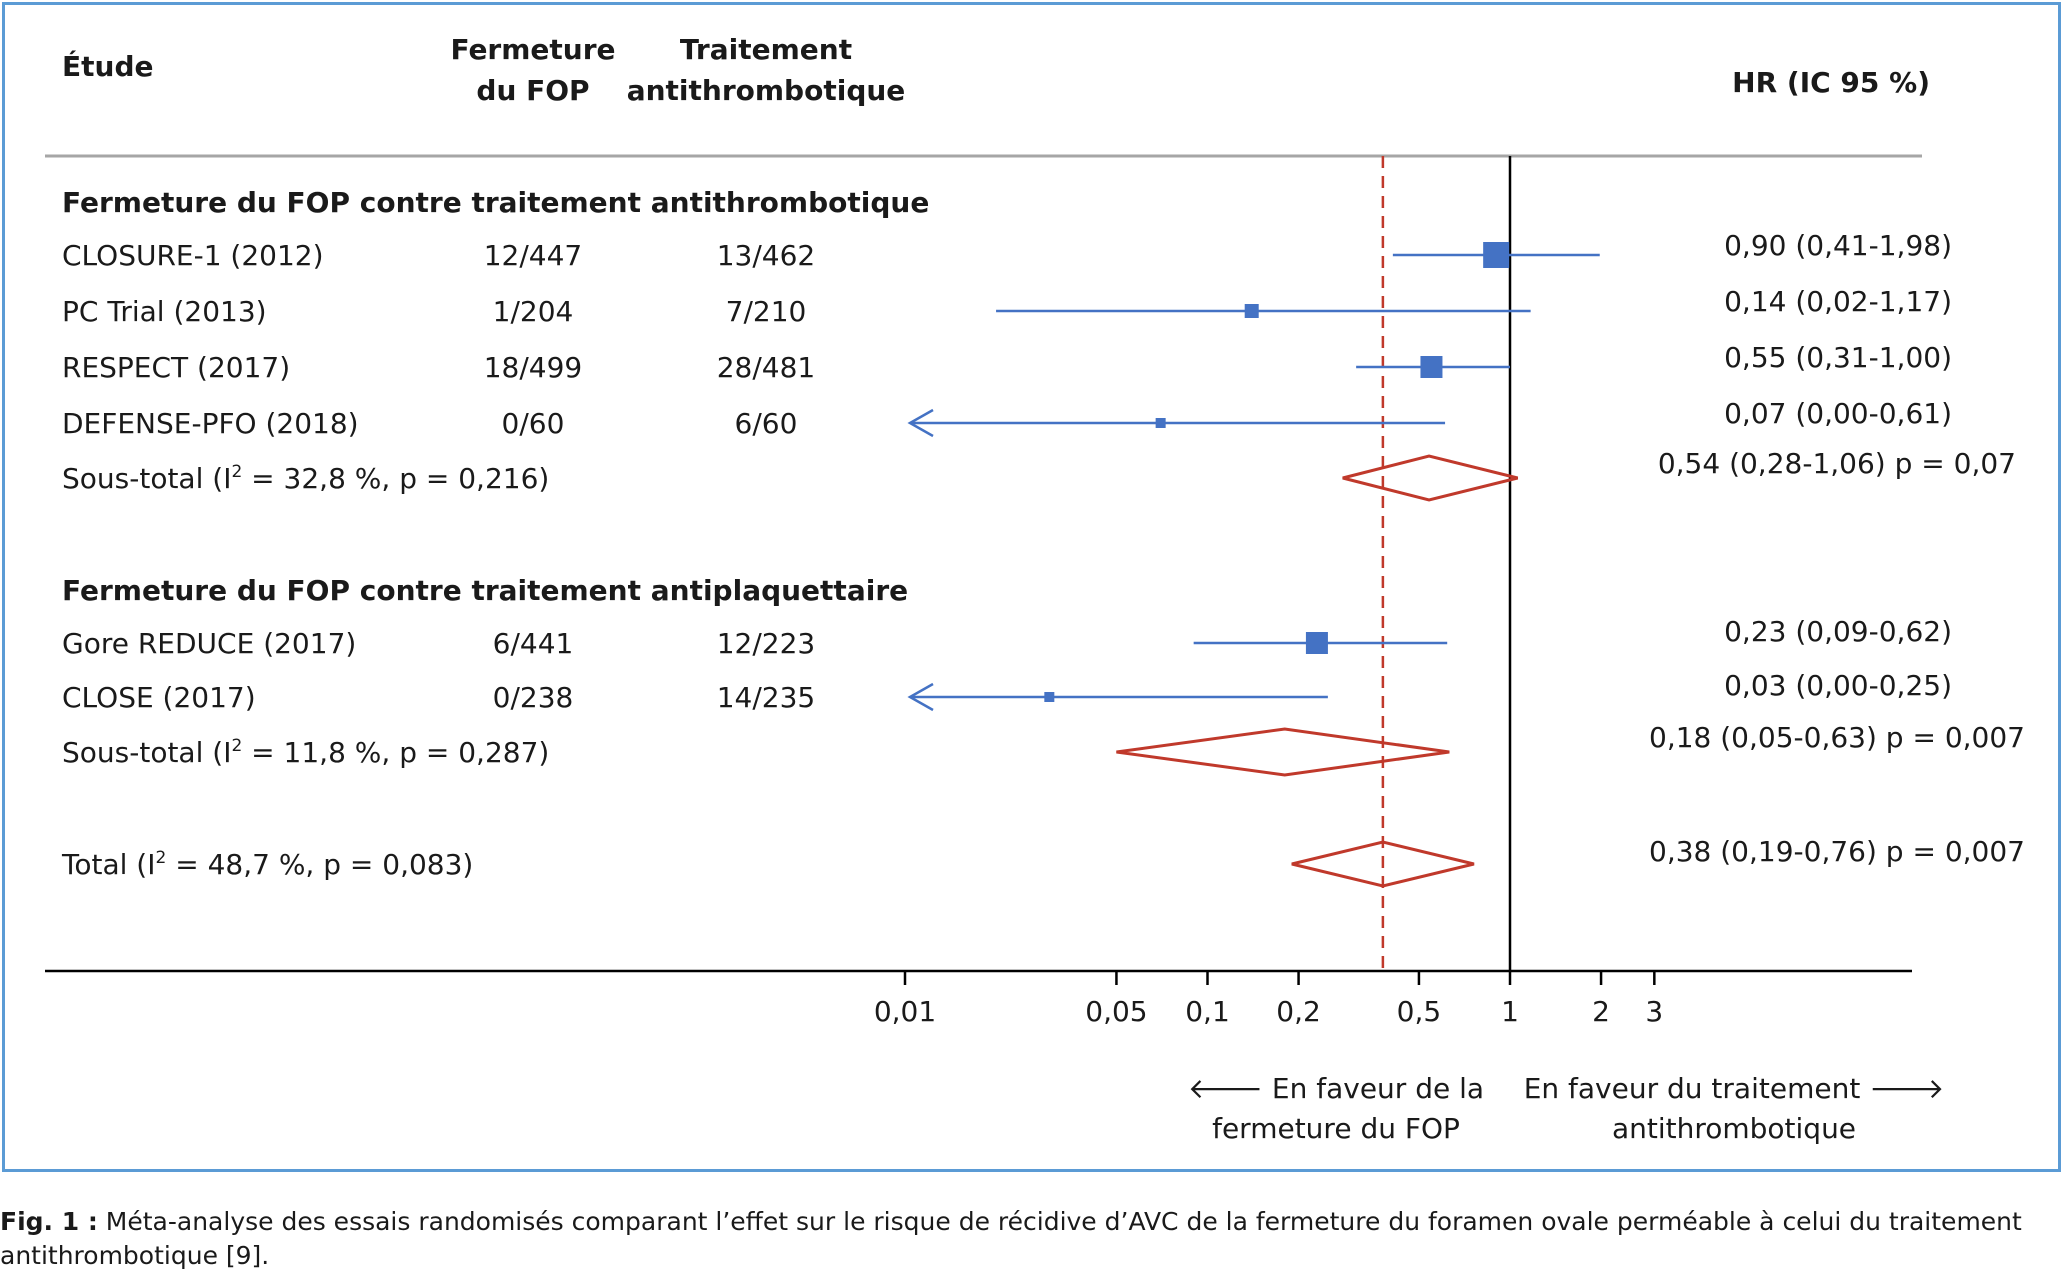 The height and width of the screenshot is (1281, 2067). Describe the element at coordinates (905, 1011) in the screenshot. I see `x-tick-label: 0,01` at that location.